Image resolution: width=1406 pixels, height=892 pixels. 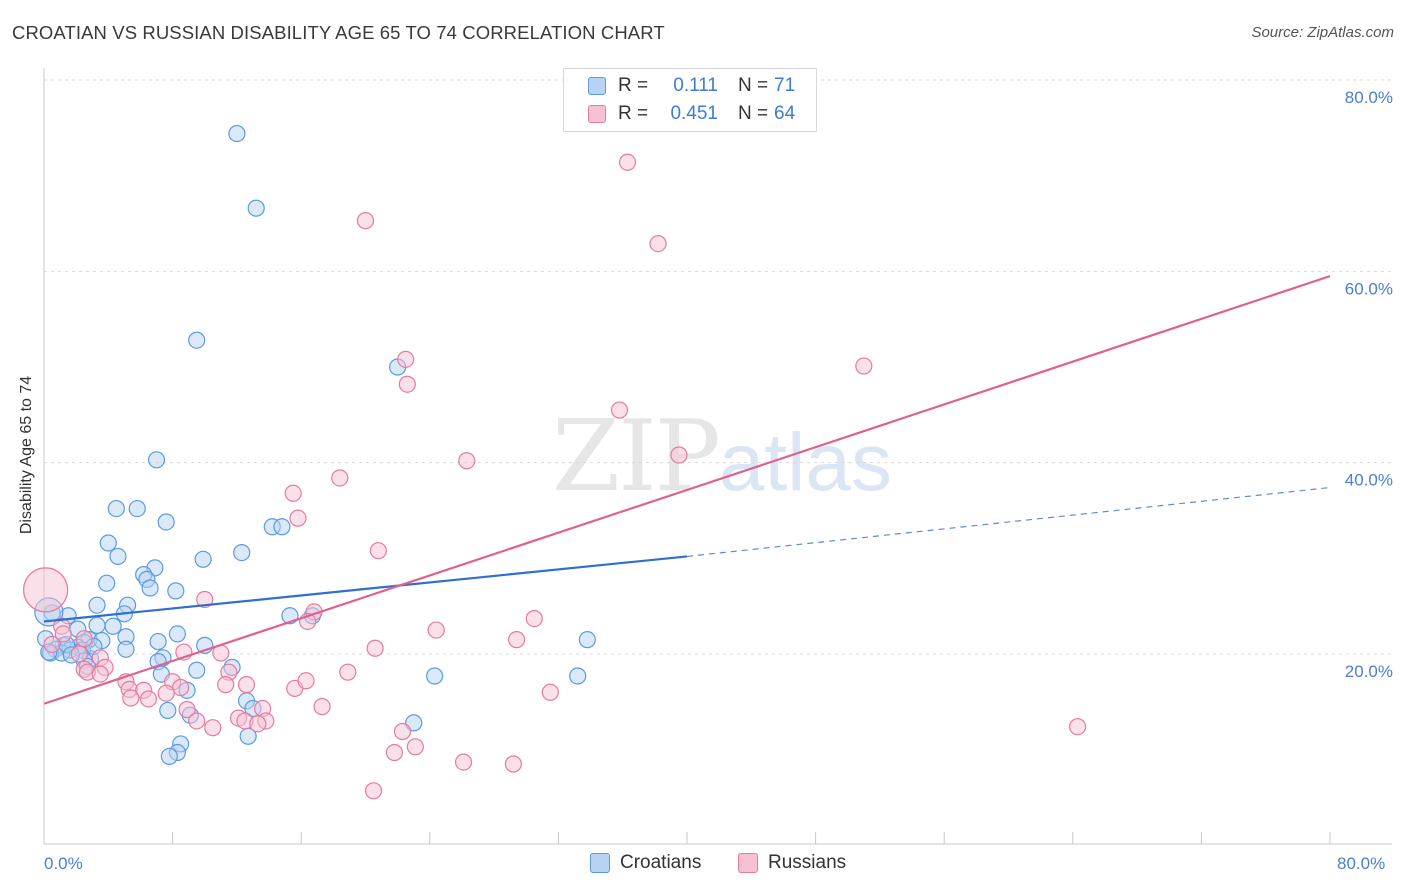 I want to click on watermark-zip: ZIP, so click(x=636, y=457).